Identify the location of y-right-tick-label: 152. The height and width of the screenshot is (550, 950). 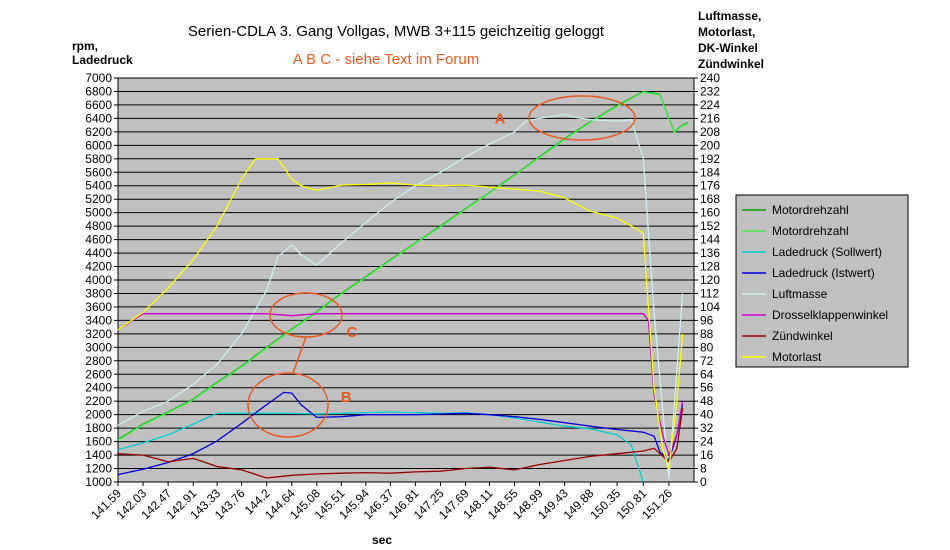
(710, 226).